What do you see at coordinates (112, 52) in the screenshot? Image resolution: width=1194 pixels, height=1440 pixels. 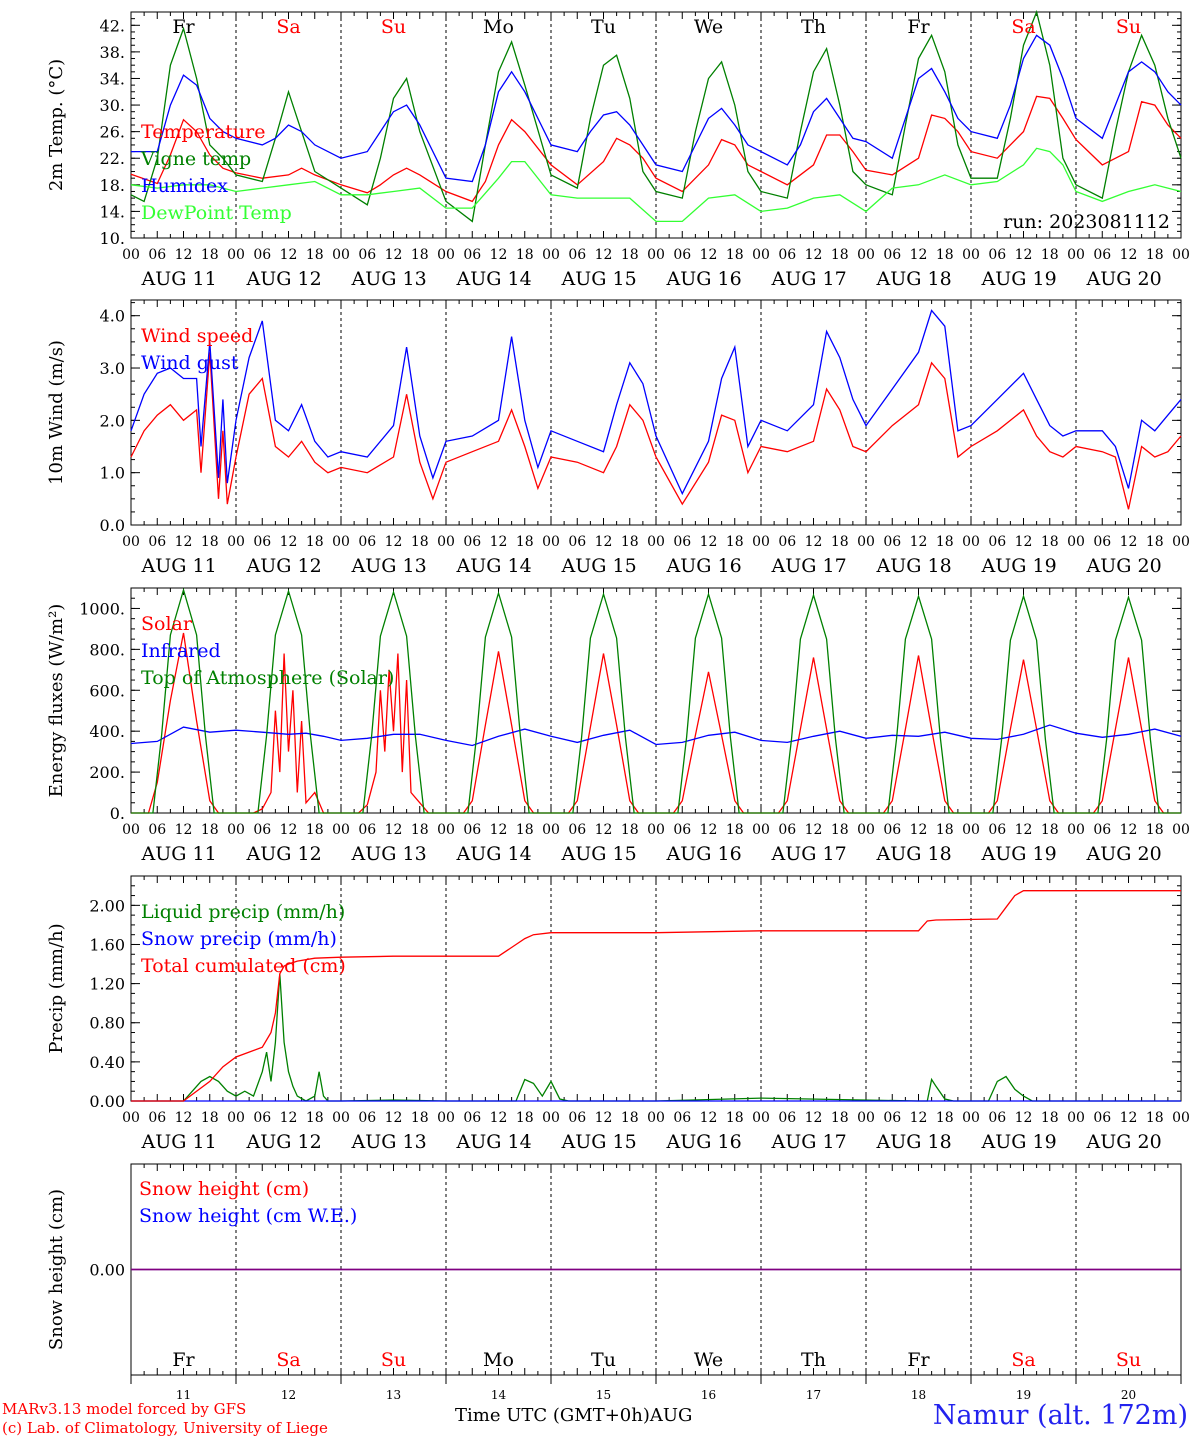 I see `y-tick-label: 38.` at bounding box center [112, 52].